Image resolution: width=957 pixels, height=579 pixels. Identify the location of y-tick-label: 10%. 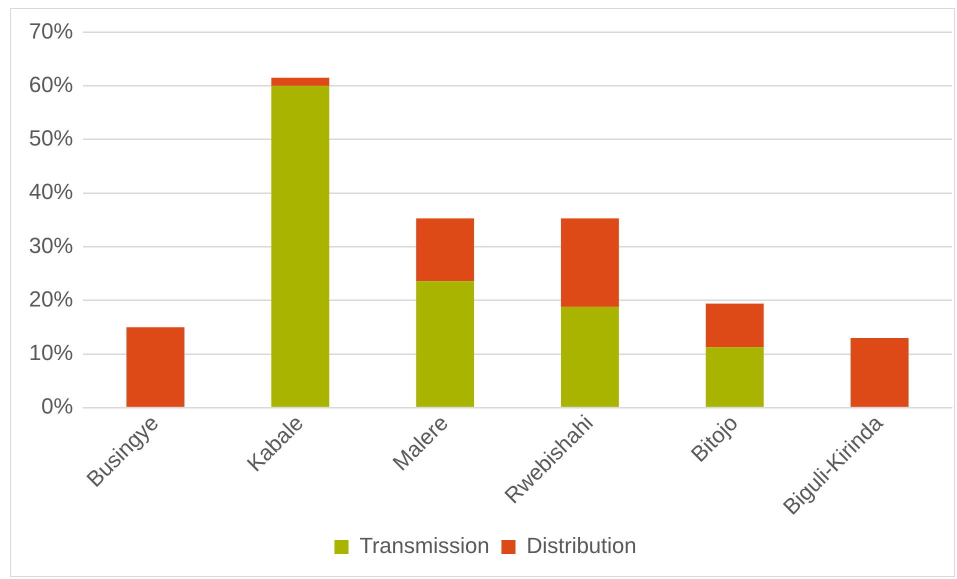
(51, 353).